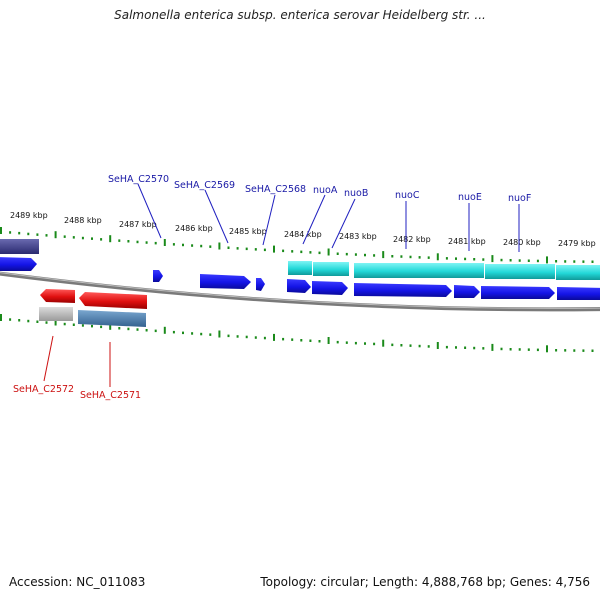  I want to click on gene-arrow-nuof, so click(518, 292).